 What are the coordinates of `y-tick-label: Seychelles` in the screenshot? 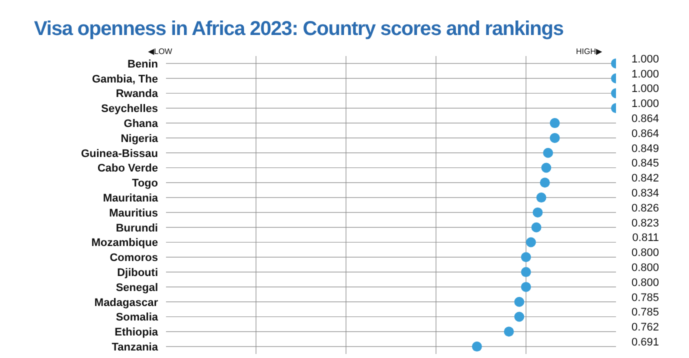 It's located at (129, 109).